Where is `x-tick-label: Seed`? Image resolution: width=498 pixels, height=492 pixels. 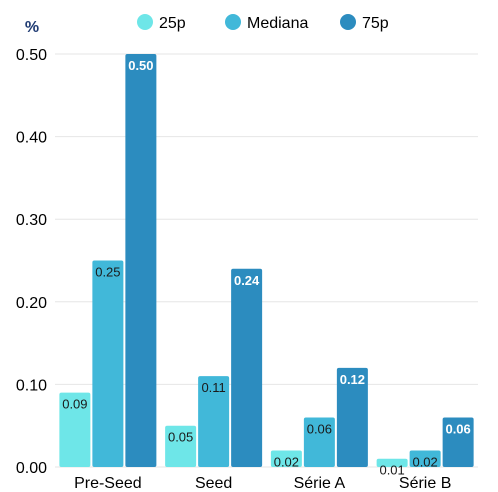
x-tick-label: Seed is located at coordinates (213, 483).